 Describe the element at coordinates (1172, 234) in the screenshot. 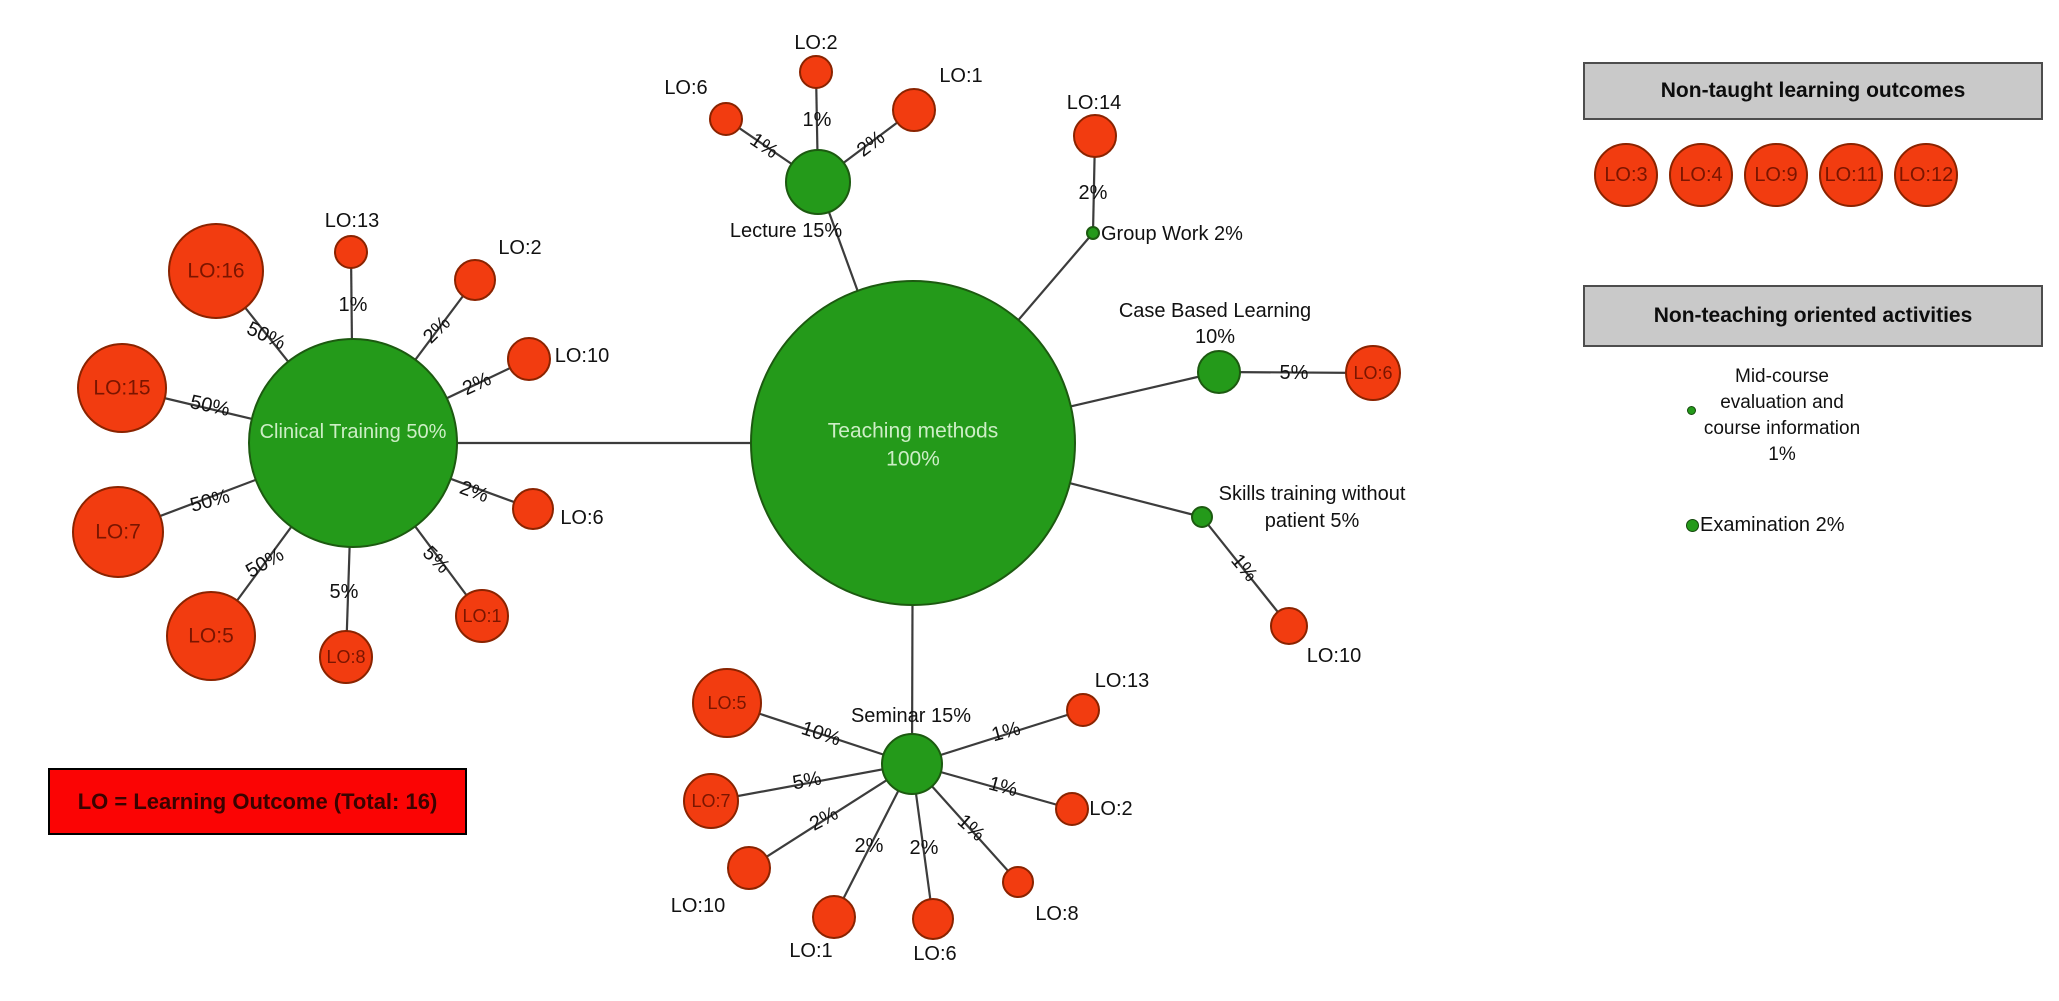

I see `hub-label-groupwork: Group Work 2%` at that location.